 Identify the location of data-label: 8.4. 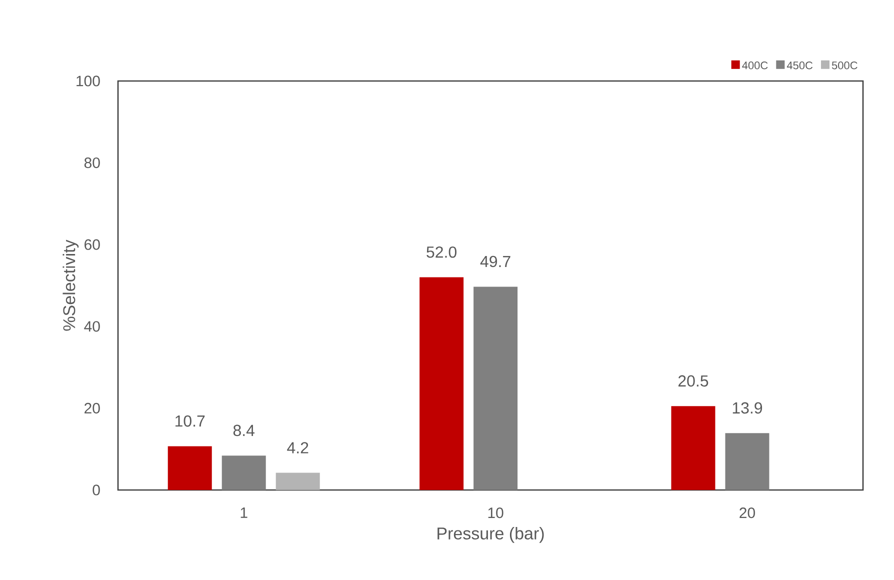
(243, 430).